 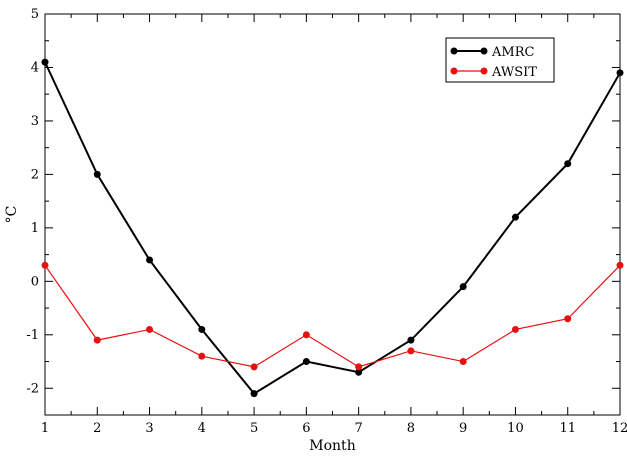 What do you see at coordinates (306, 428) in the screenshot?
I see `x-tick-label: 6` at bounding box center [306, 428].